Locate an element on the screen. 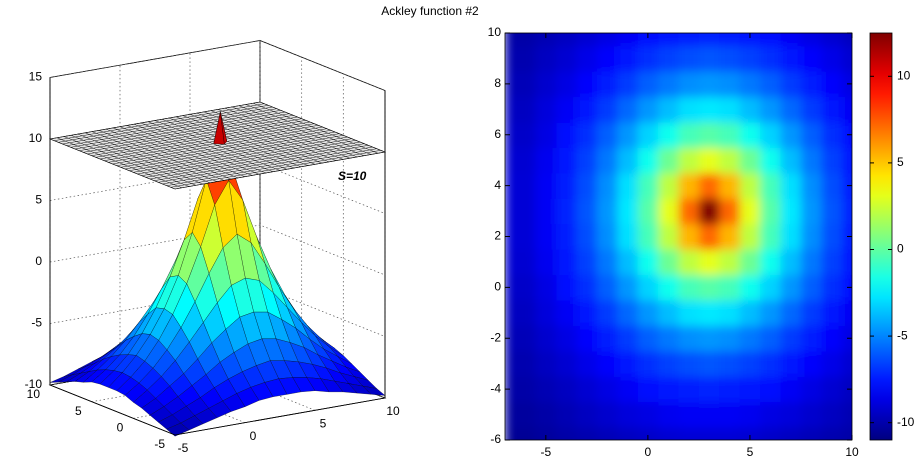  z-tick-label: 15 is located at coordinates (36, 77).